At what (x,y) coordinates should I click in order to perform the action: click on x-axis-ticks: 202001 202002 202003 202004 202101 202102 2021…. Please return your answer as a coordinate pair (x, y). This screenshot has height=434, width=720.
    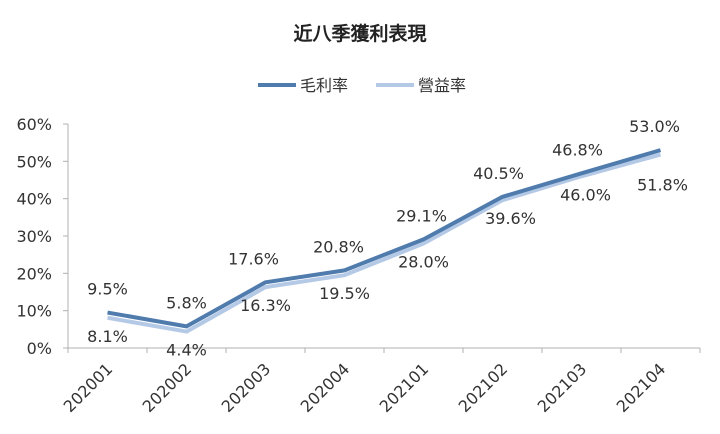
    Looking at the image, I should click on (380, 382).